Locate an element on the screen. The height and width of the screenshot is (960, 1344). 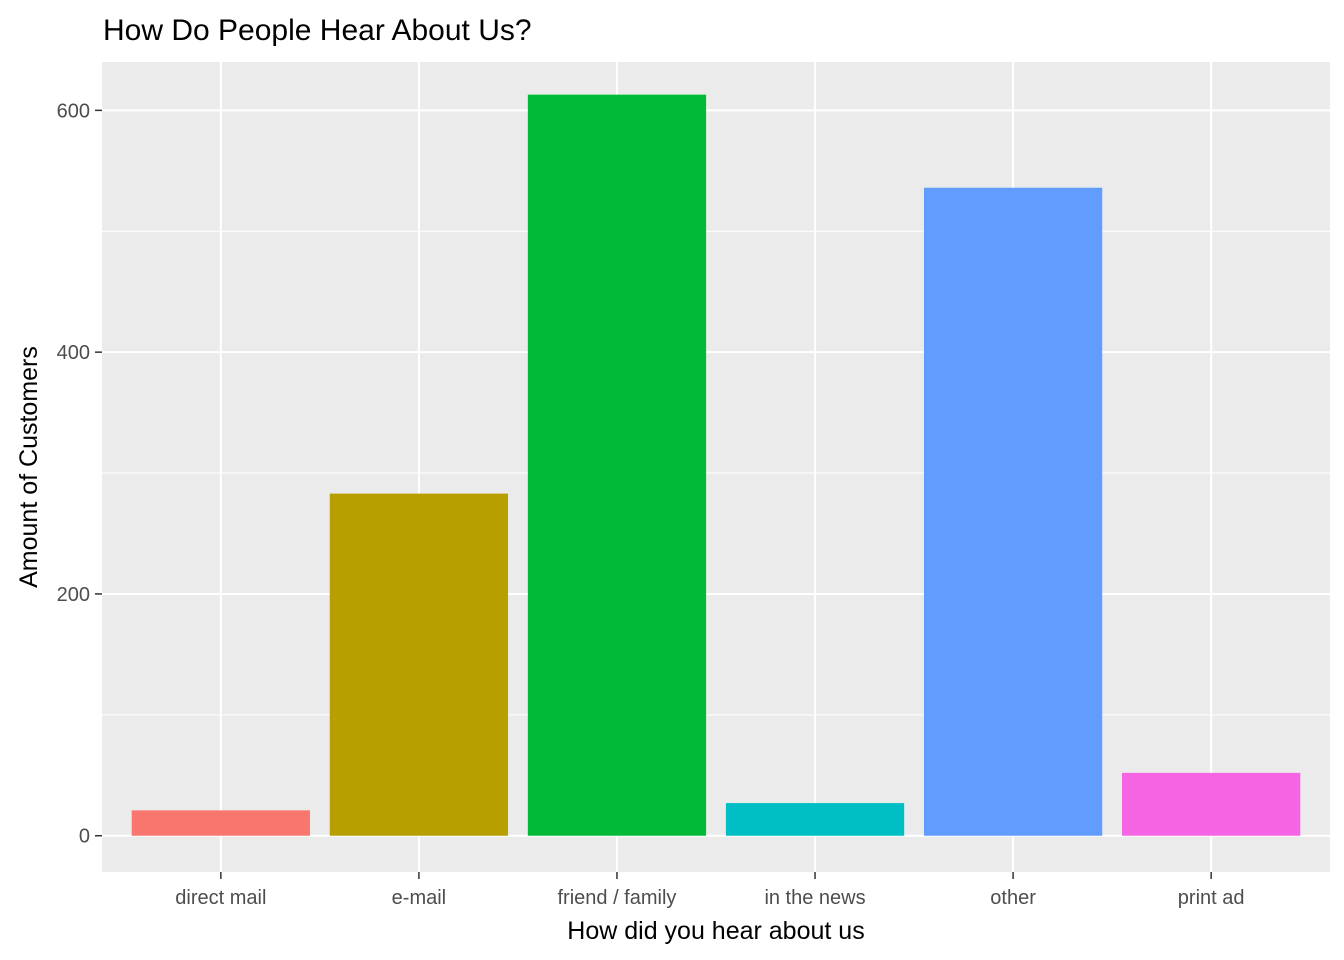
bar-print-ad is located at coordinates (1211, 804).